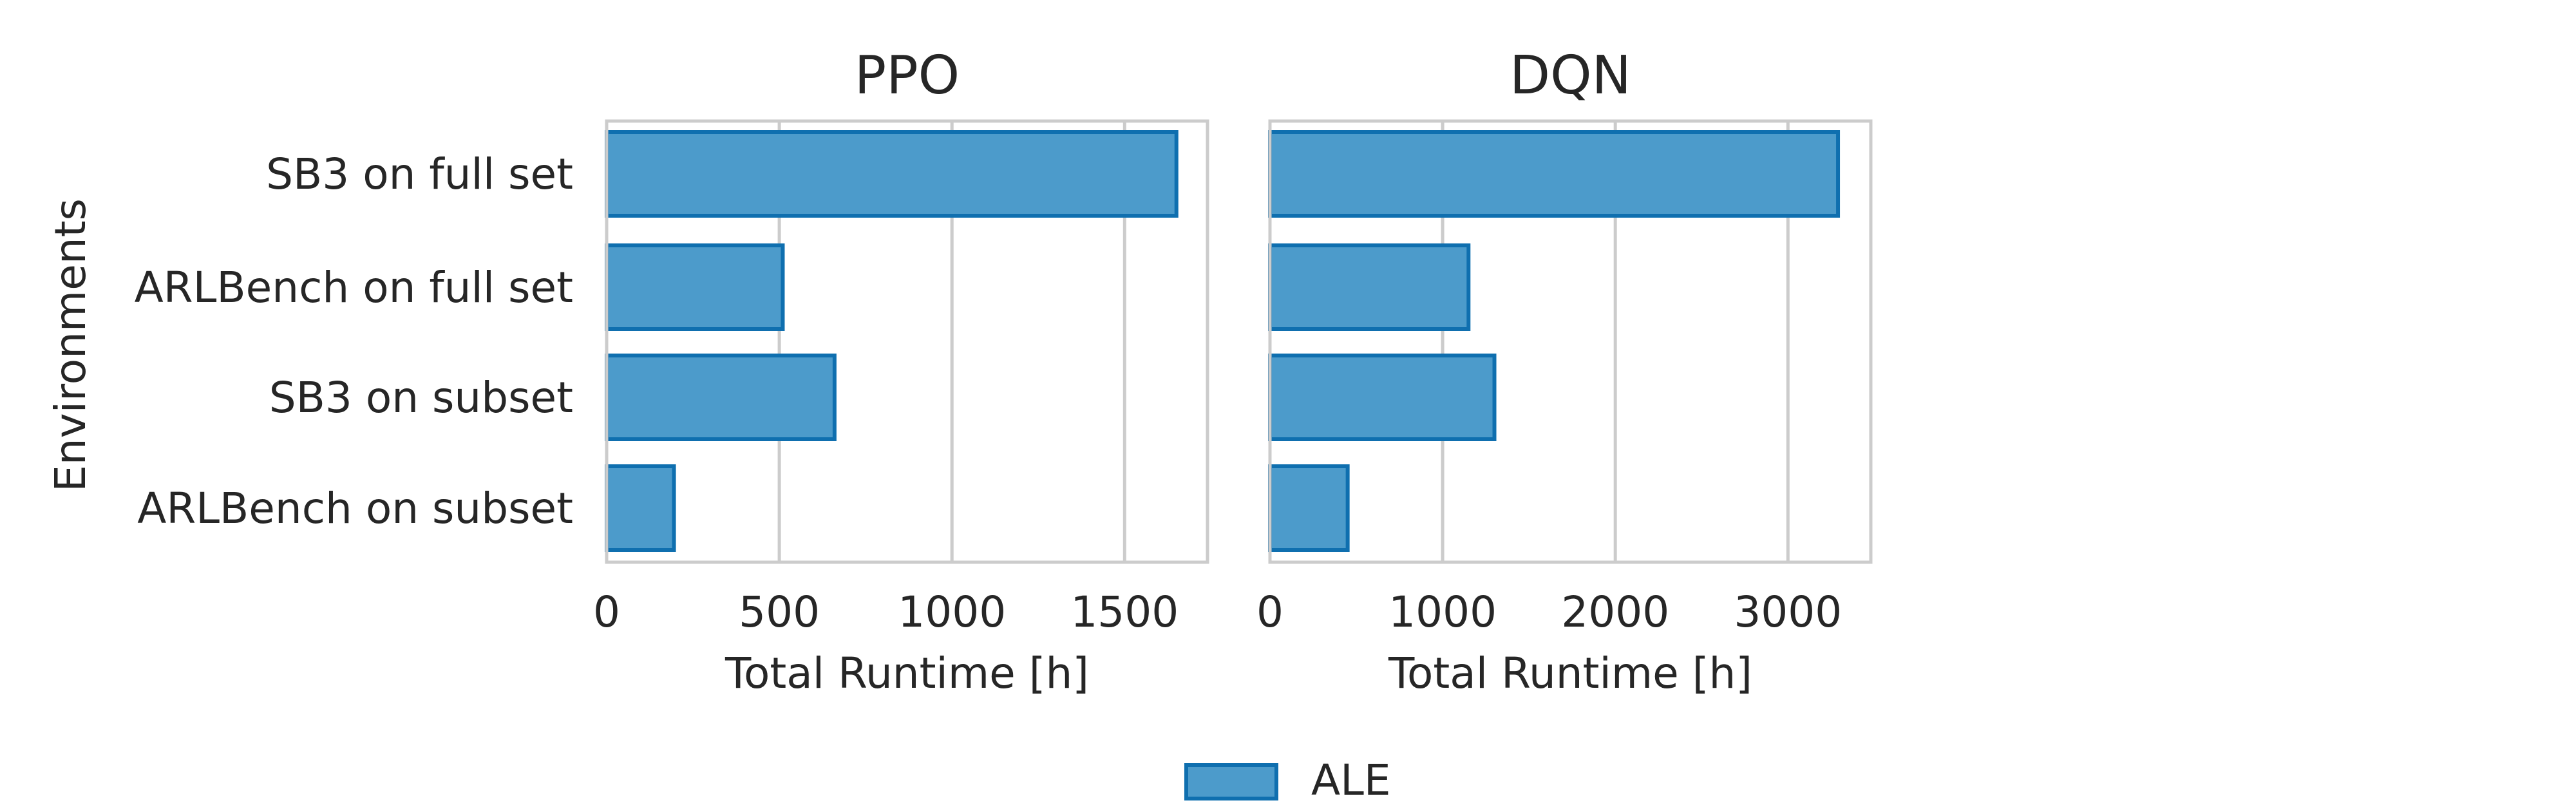 Image resolution: width=2576 pixels, height=805 pixels. What do you see at coordinates (1351, 780) in the screenshot?
I see `legend-label-ale: ALE` at bounding box center [1351, 780].